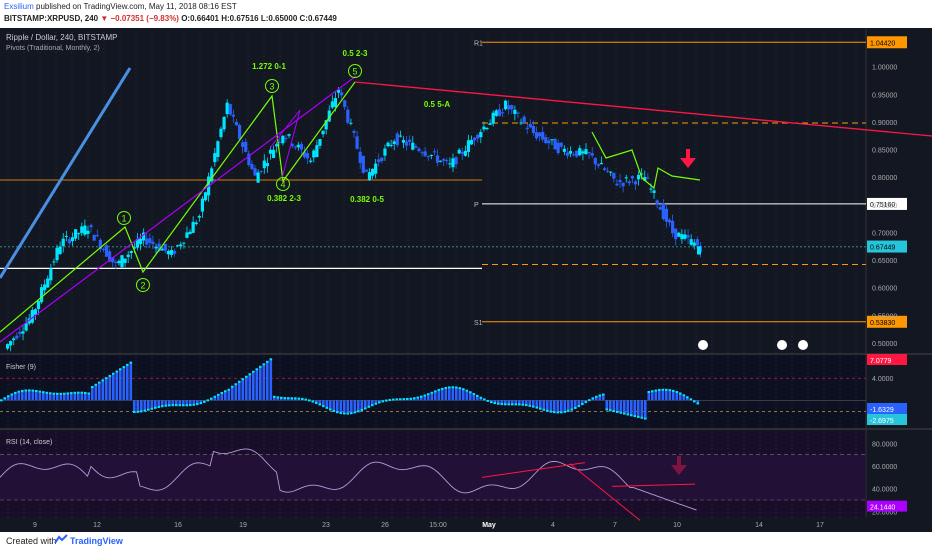  What do you see at coordinates (66, 173) in the screenshot?
I see `blue-trend-line` at bounding box center [66, 173].